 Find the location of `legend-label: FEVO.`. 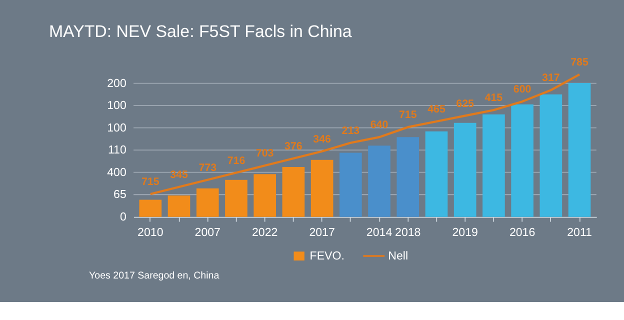

legend-label: FEVO. is located at coordinates (327, 256).